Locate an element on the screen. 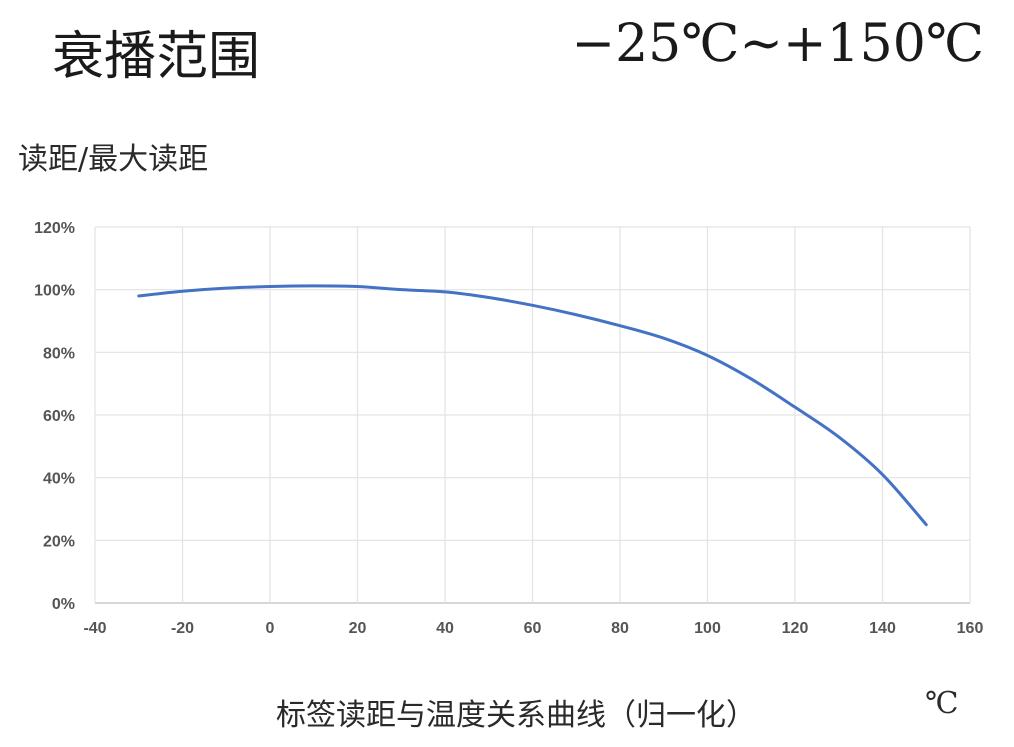 This screenshot has height=747, width=1014. x-tick-label: -40 is located at coordinates (94, 628).